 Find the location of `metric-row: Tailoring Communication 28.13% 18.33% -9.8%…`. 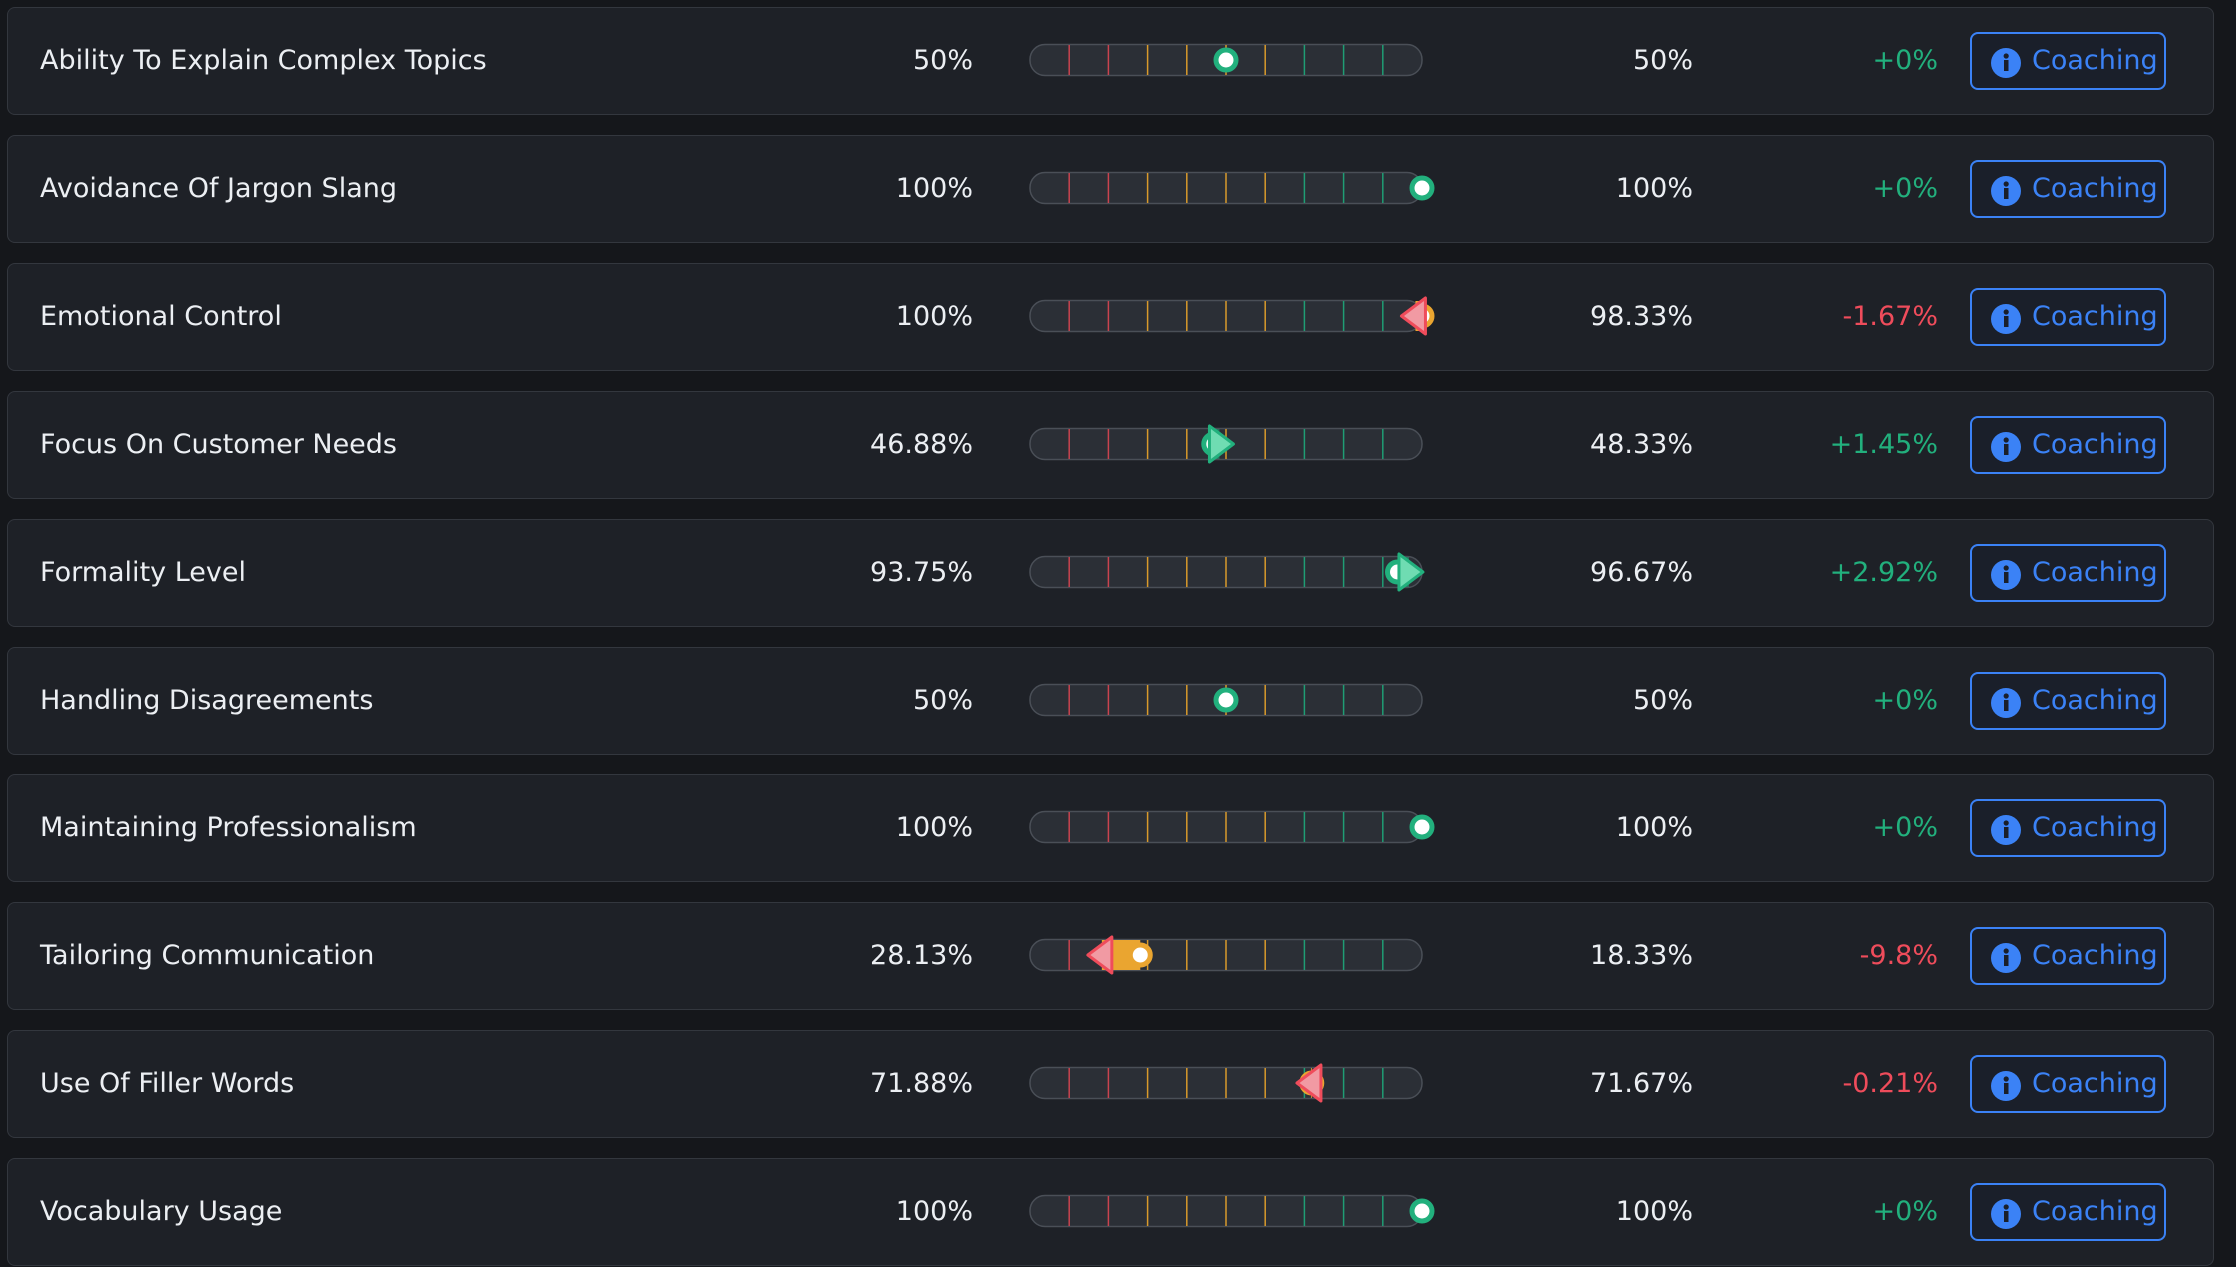

metric-row: Tailoring Communication 28.13% 18.33% -9.8%… is located at coordinates (1110, 956).